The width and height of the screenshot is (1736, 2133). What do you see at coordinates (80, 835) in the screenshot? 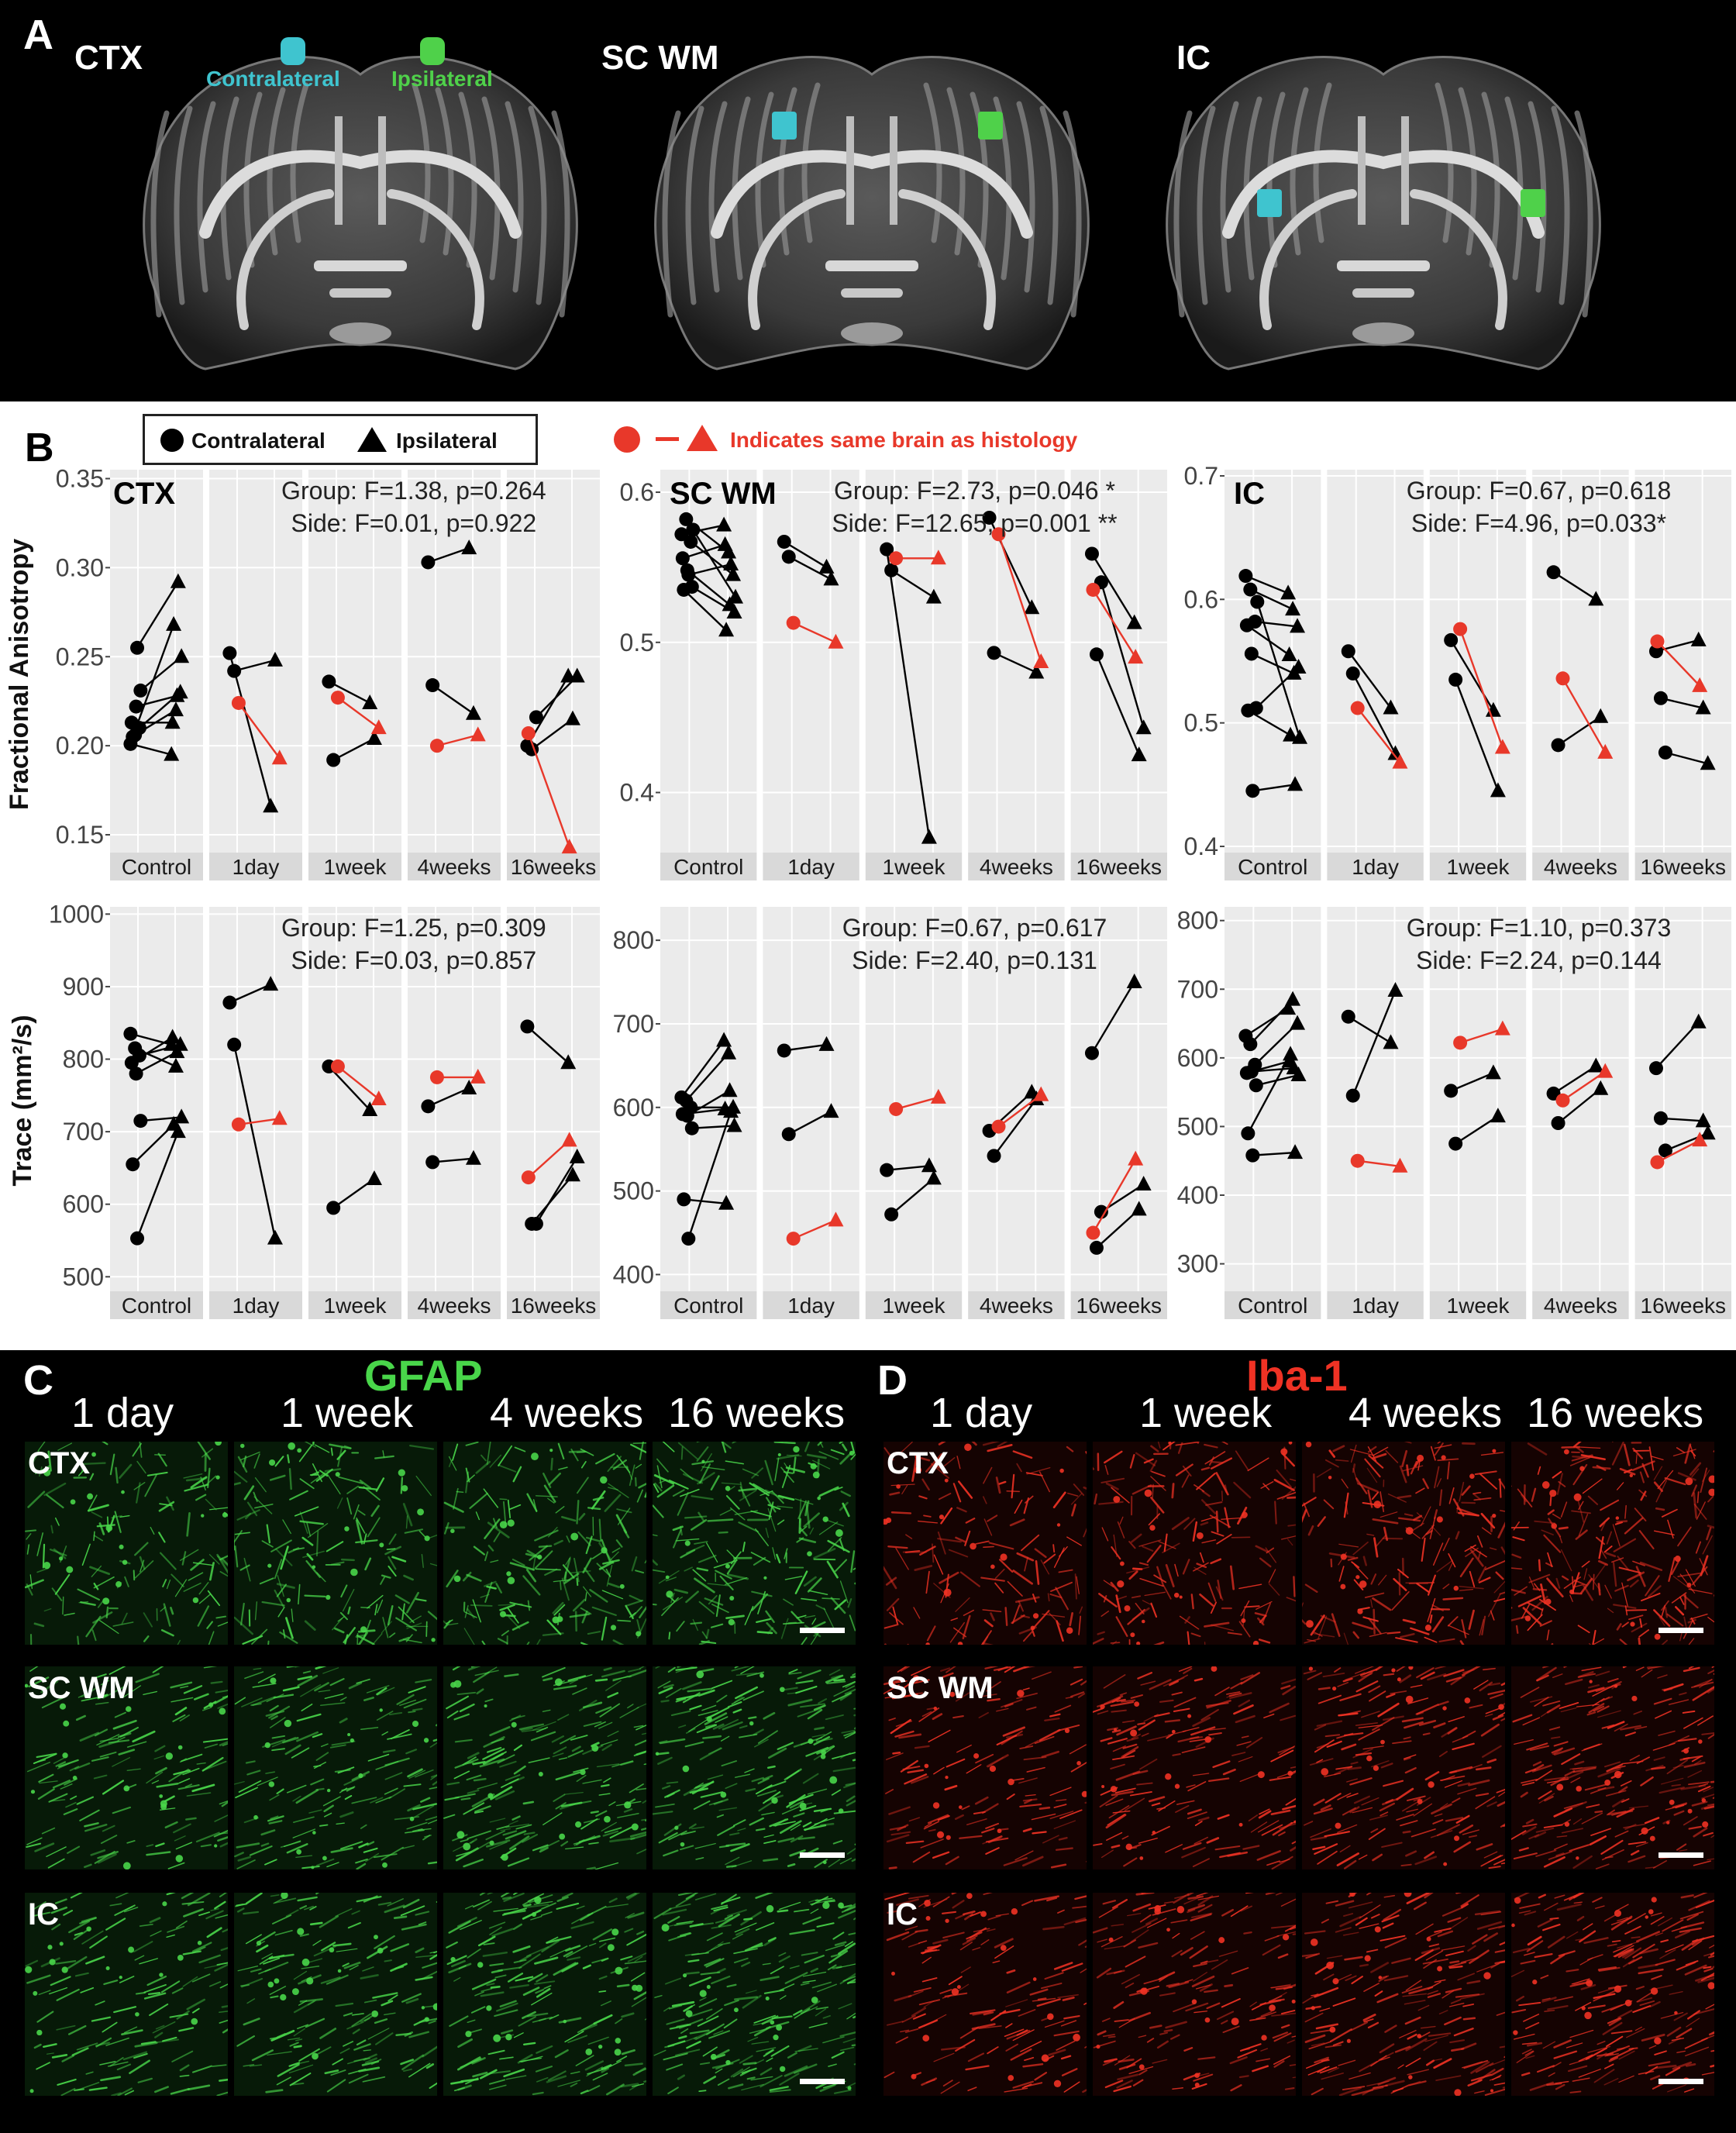
I see `y-tick-label: 0.15` at bounding box center [80, 835].